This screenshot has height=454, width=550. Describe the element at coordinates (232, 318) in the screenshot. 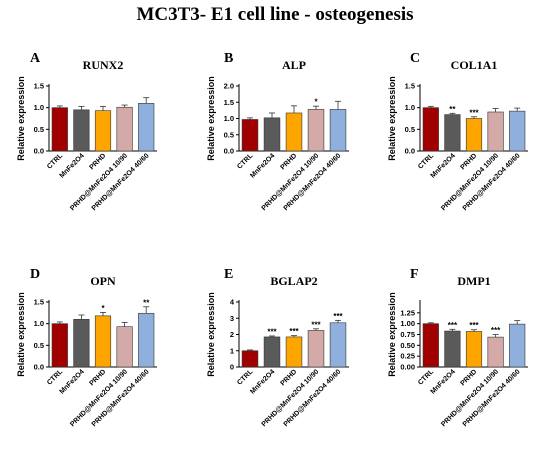

I see `y-tick-label: 3` at that location.